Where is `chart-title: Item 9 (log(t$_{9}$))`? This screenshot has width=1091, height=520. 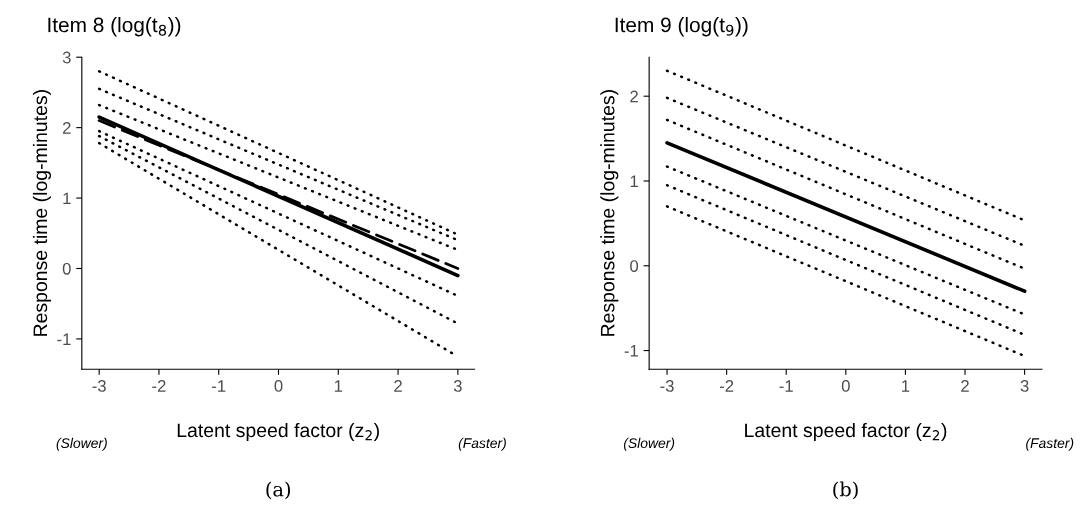 chart-title: Item 9 (log(t$_{9}$)) is located at coordinates (681, 26).